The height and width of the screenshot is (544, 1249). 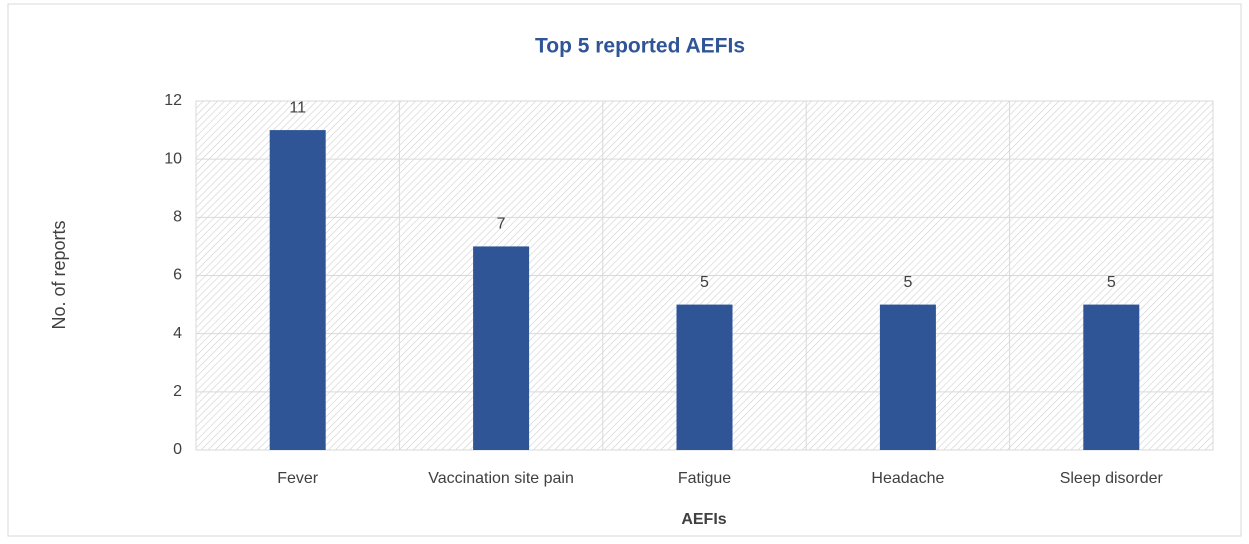 What do you see at coordinates (59, 274) in the screenshot?
I see `y-axis-label: No. of reports` at bounding box center [59, 274].